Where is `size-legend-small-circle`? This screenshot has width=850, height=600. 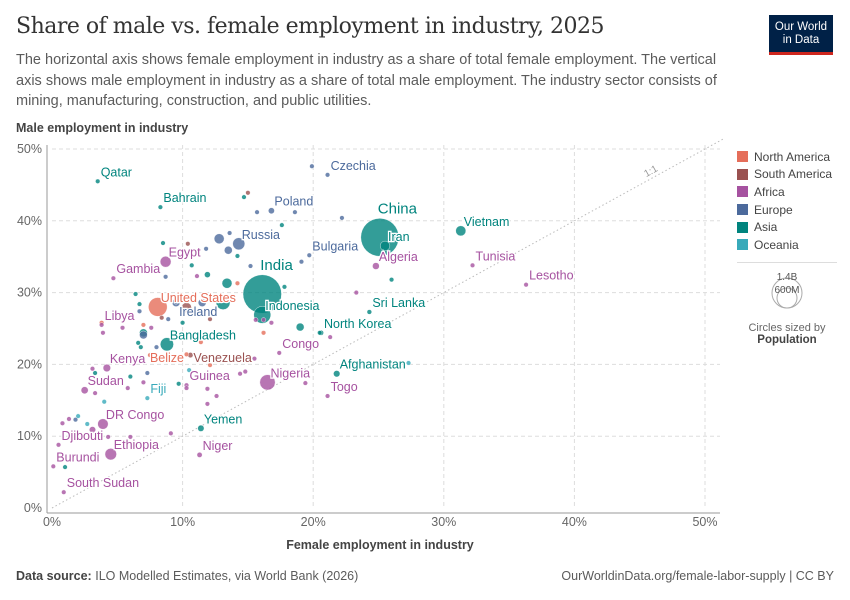
size-legend-small-circle is located at coordinates (787, 298).